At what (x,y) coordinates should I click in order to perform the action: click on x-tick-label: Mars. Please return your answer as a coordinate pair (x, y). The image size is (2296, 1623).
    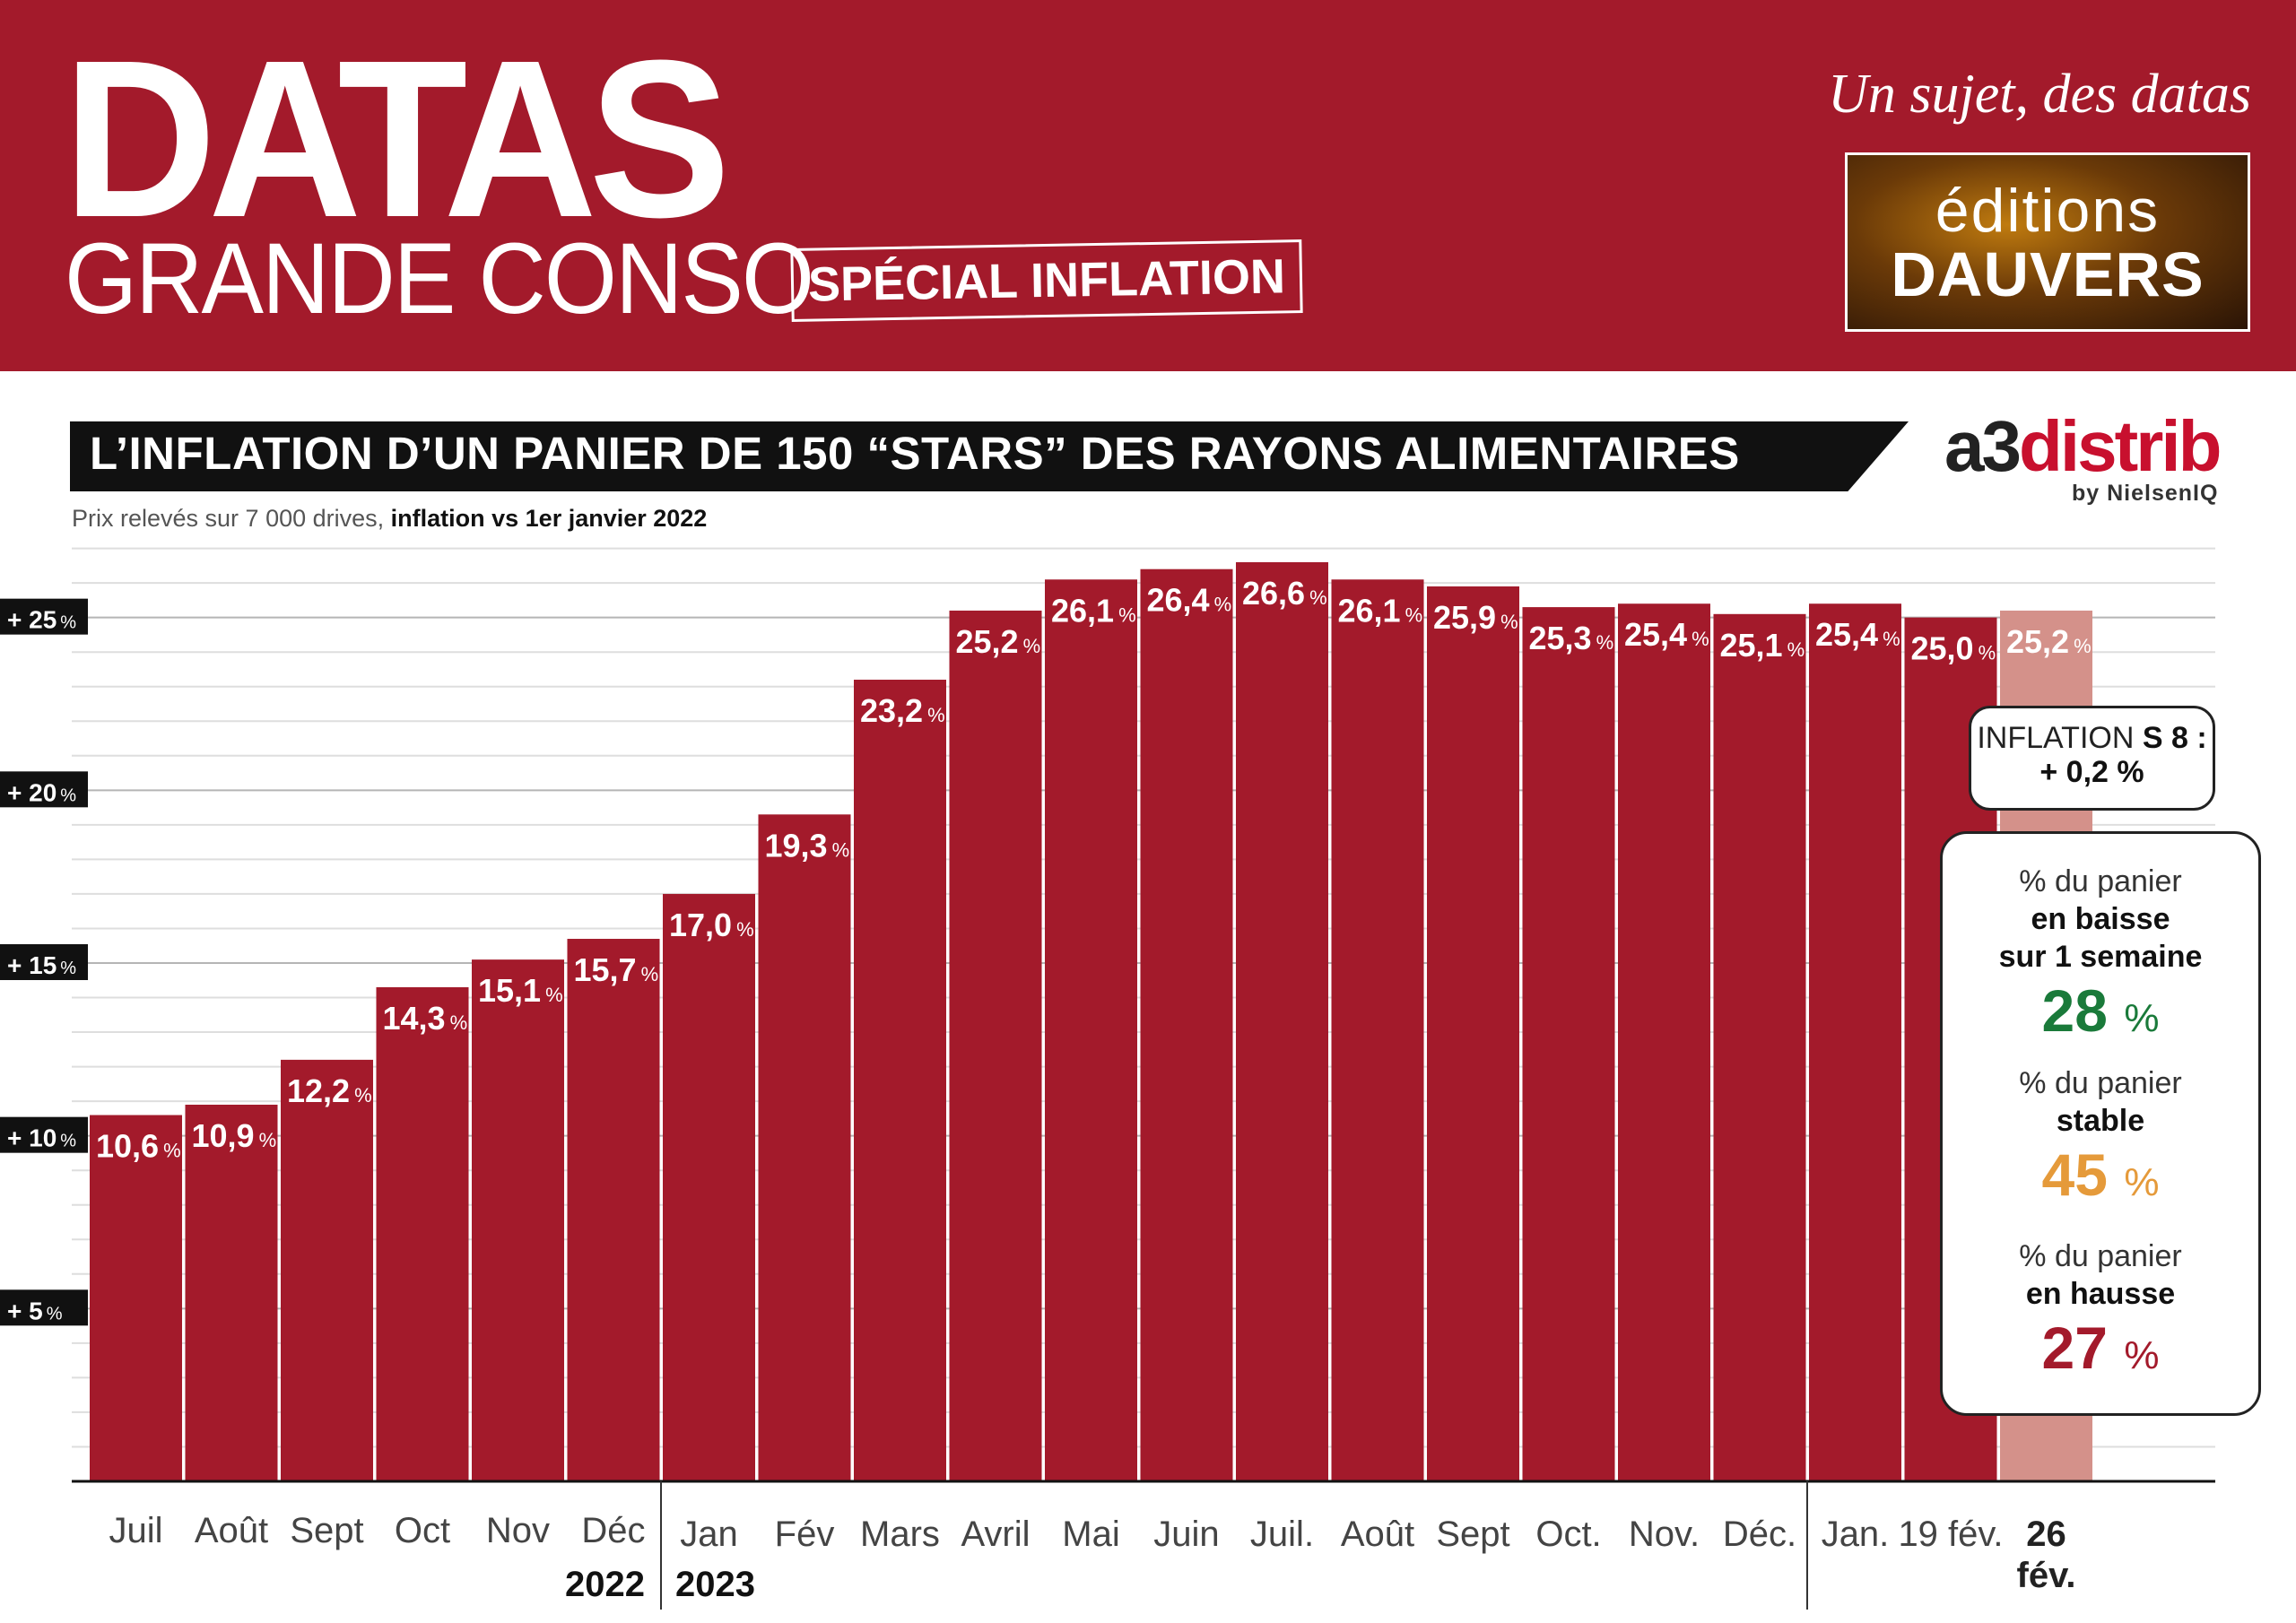
    Looking at the image, I should click on (900, 1534).